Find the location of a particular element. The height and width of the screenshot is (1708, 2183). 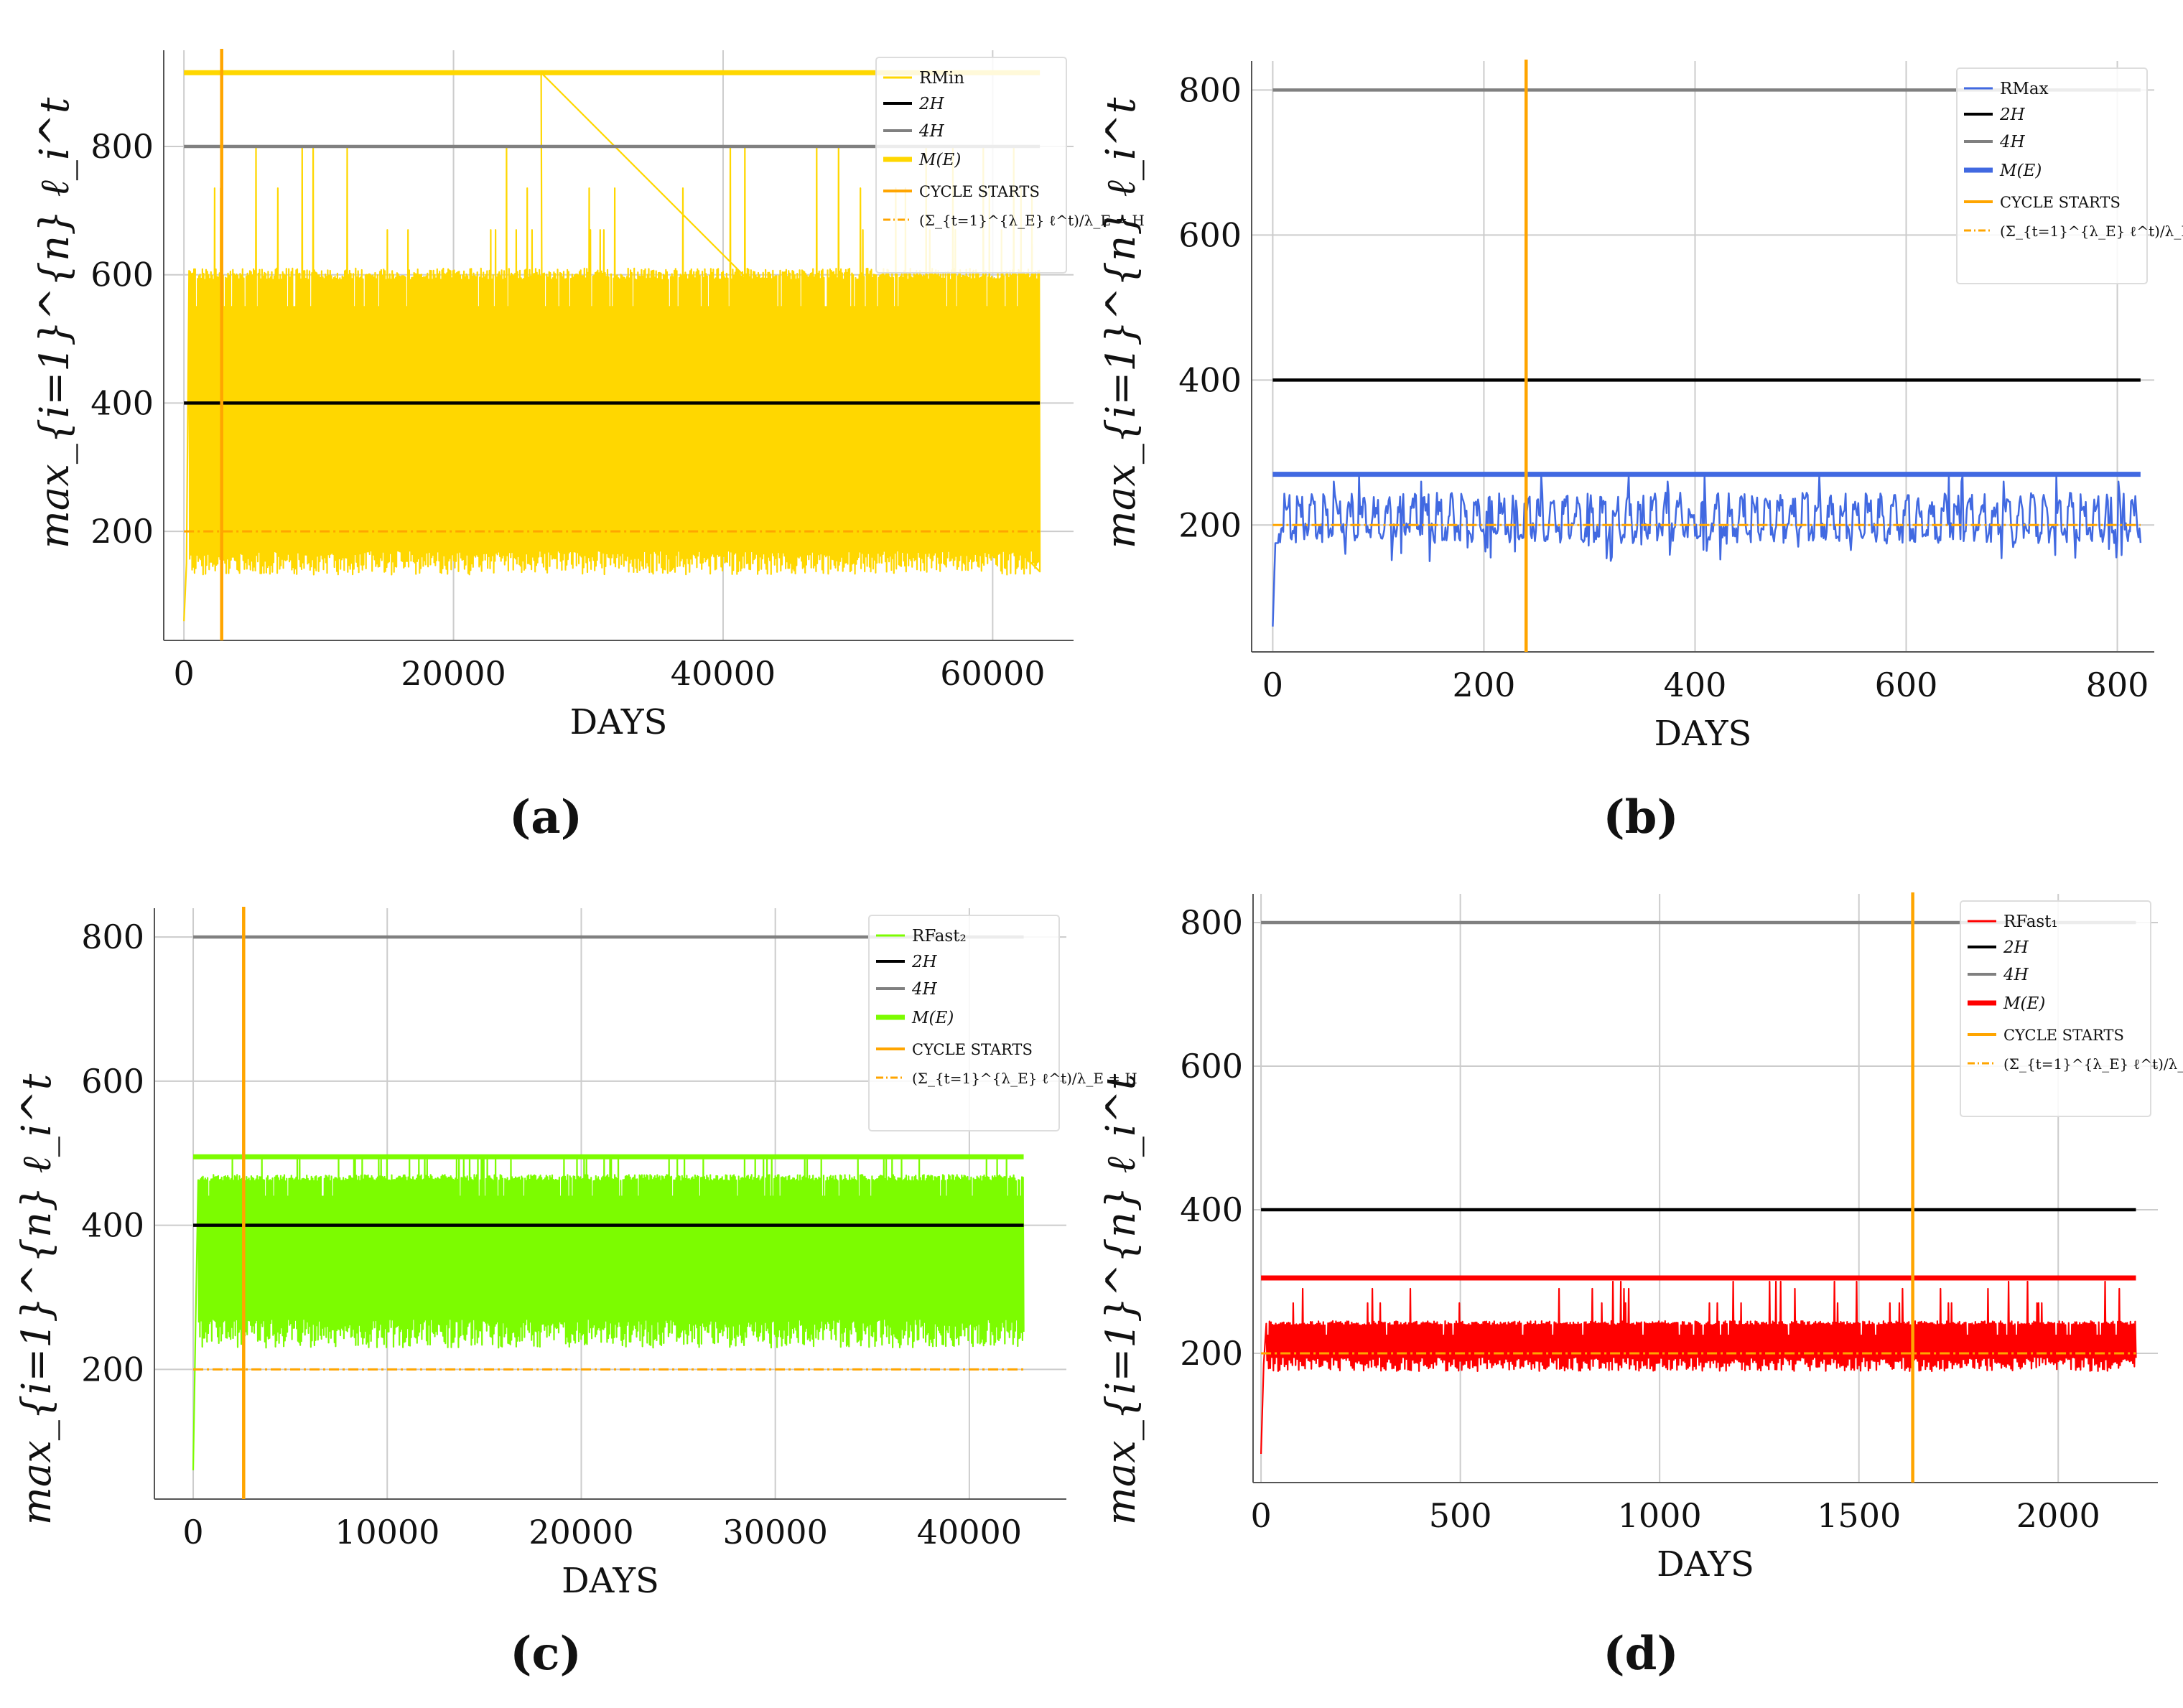

panel-label: (d) is located at coordinates (1640, 1654).